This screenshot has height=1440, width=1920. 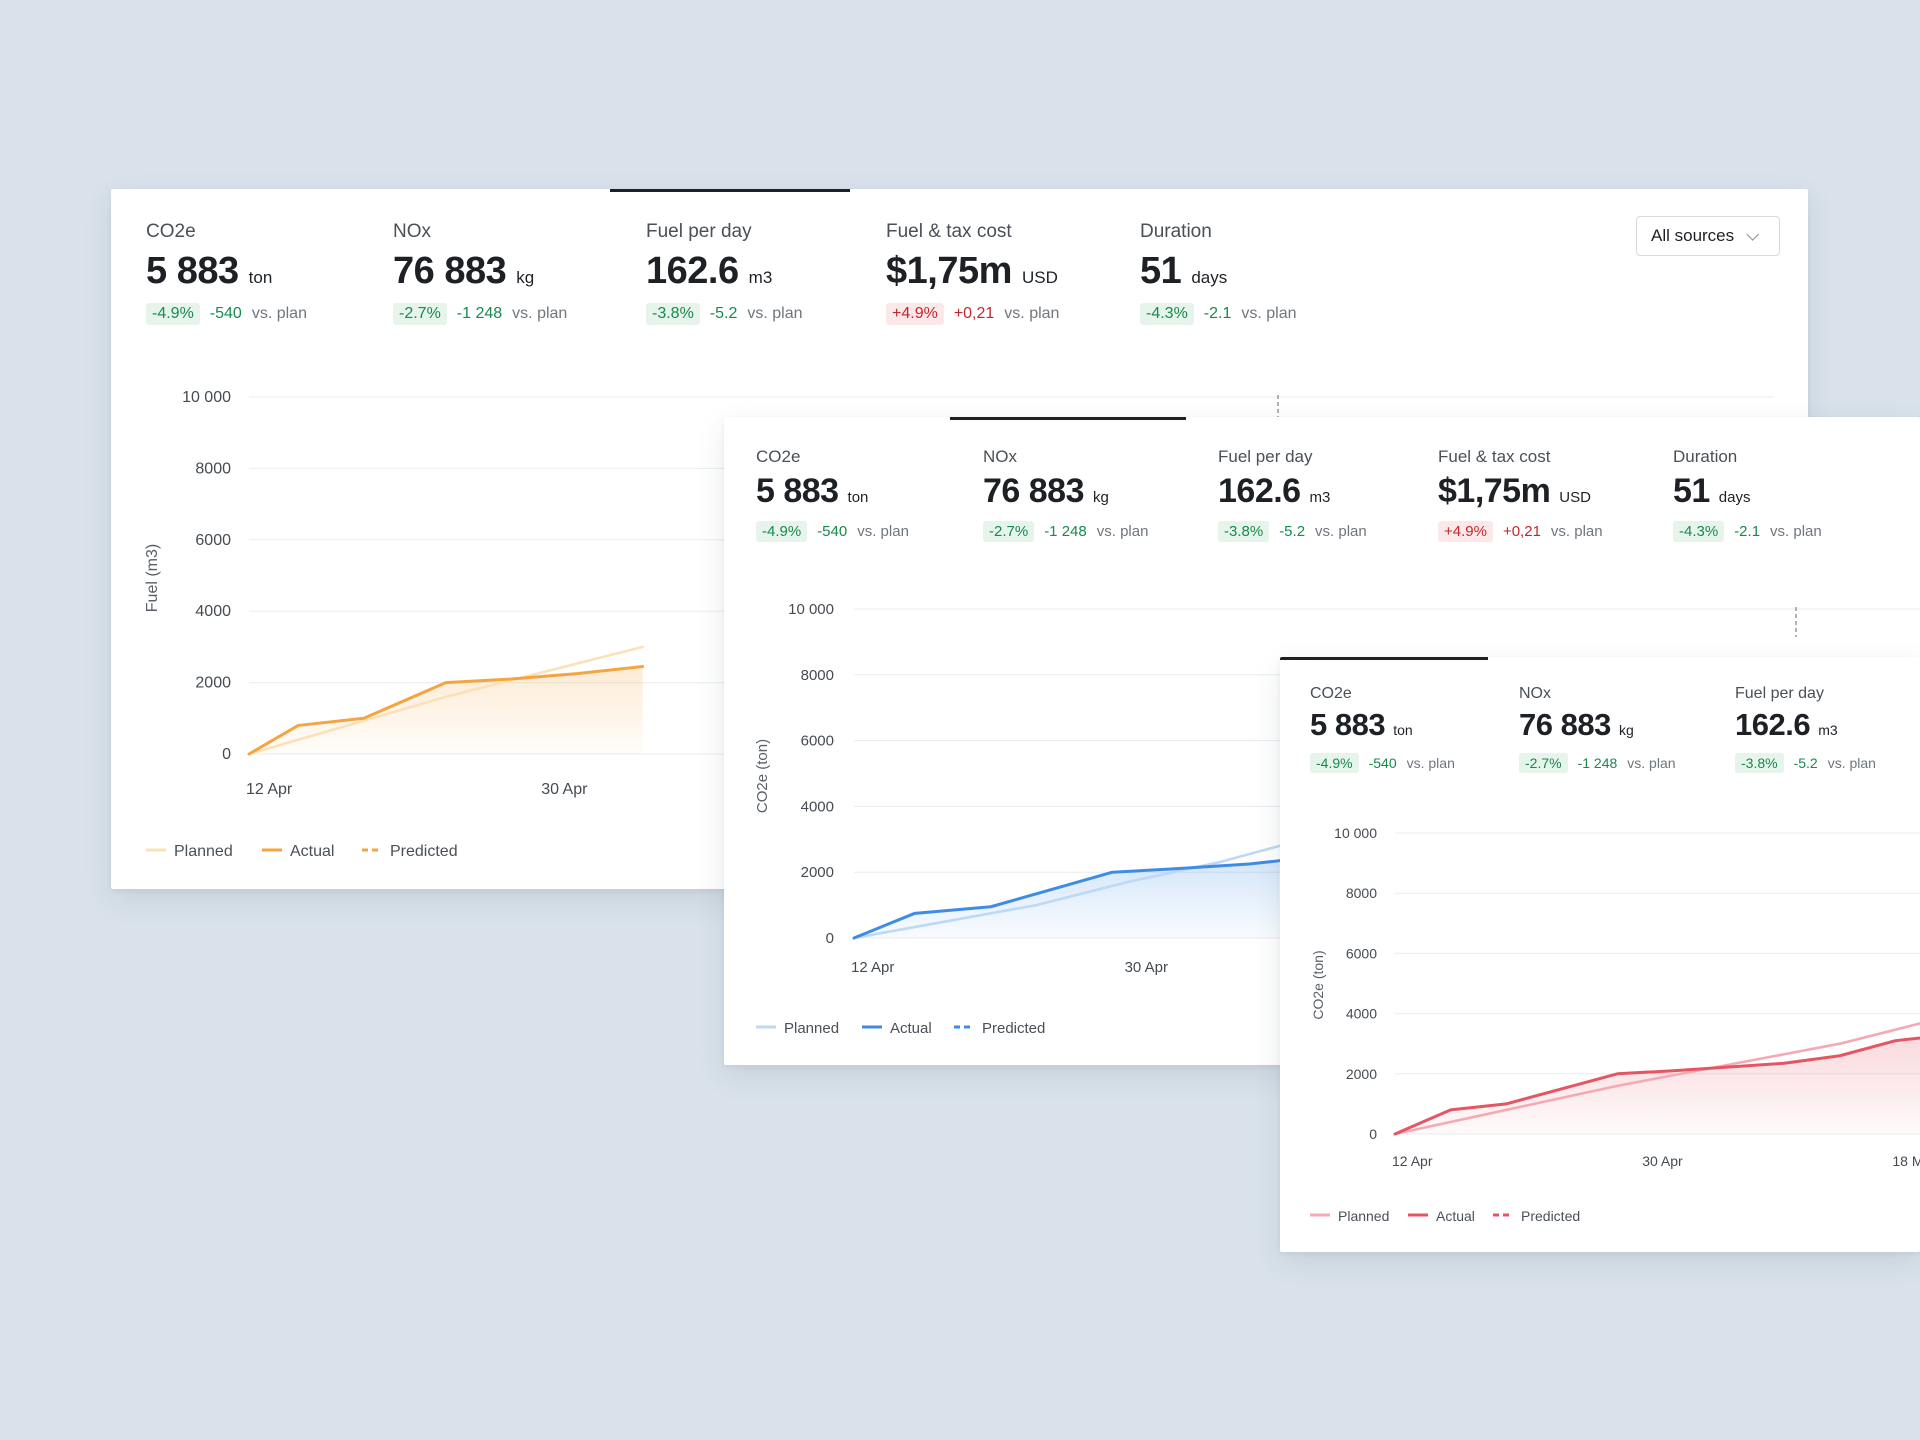 What do you see at coordinates (1348, 724) in the screenshot?
I see `kpi-value-number: 5 883` at bounding box center [1348, 724].